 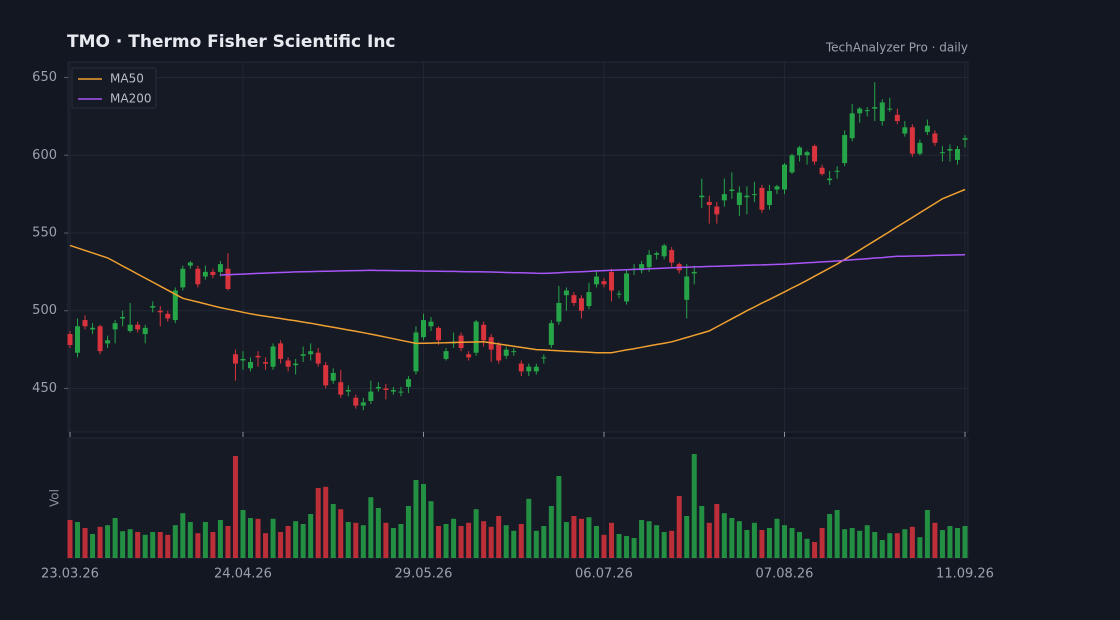 What do you see at coordinates (593, 265) in the screenshot?
I see `ma-line` at bounding box center [593, 265].